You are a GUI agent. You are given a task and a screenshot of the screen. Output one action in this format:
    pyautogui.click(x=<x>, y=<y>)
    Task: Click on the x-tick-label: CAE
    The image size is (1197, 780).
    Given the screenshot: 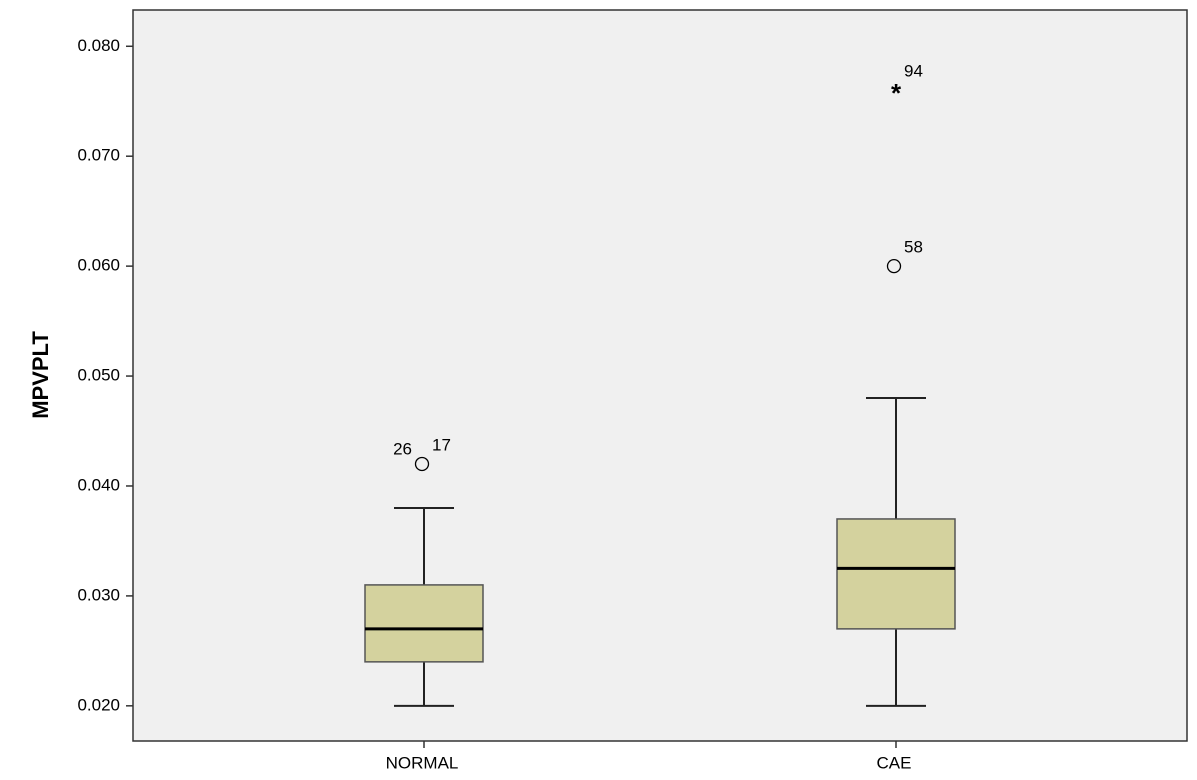 What is the action you would take?
    pyautogui.click(x=894, y=762)
    